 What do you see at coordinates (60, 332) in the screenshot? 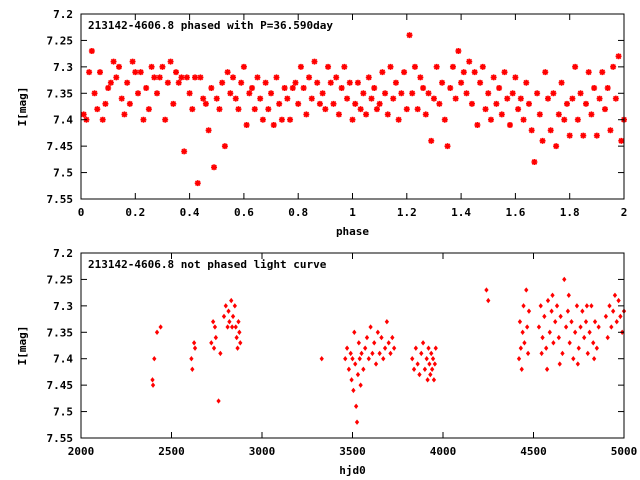
I see `unphased-y-tick-label: 7.35` at bounding box center [60, 332].